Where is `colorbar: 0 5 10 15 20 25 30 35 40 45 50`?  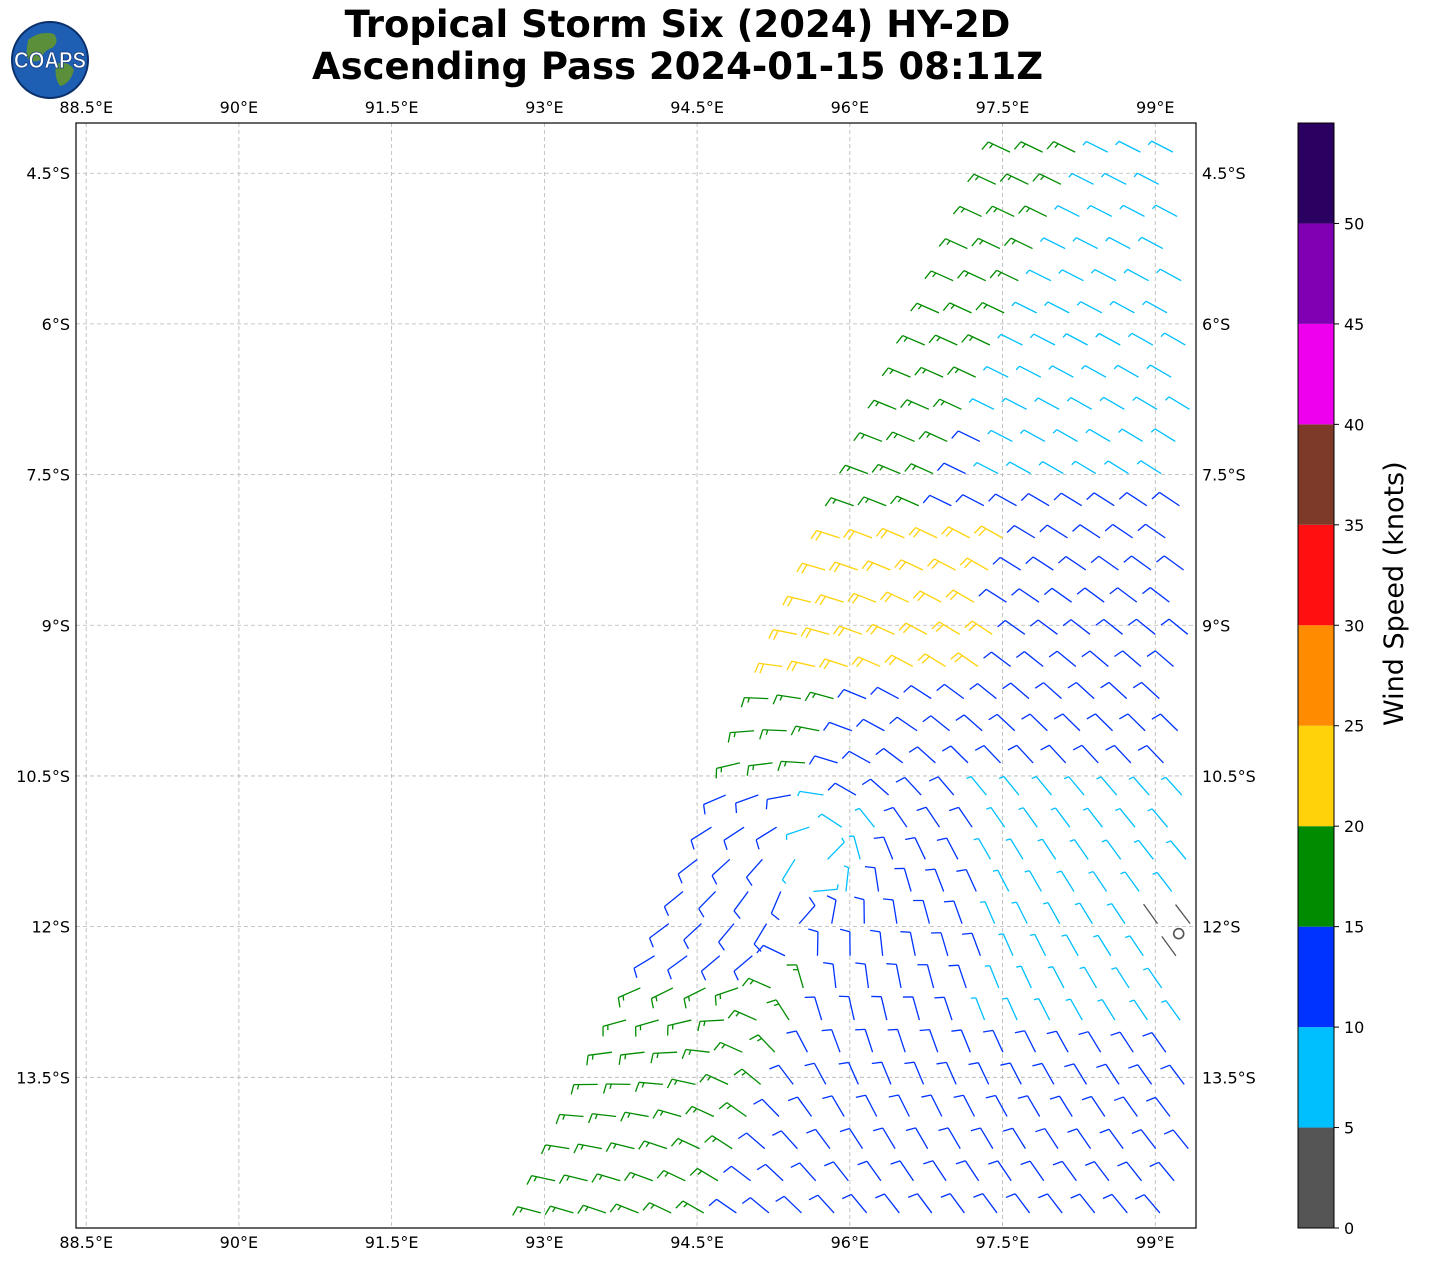 colorbar: 0 5 10 15 20 25 30 35 40 45 50 is located at coordinates (1330, 680).